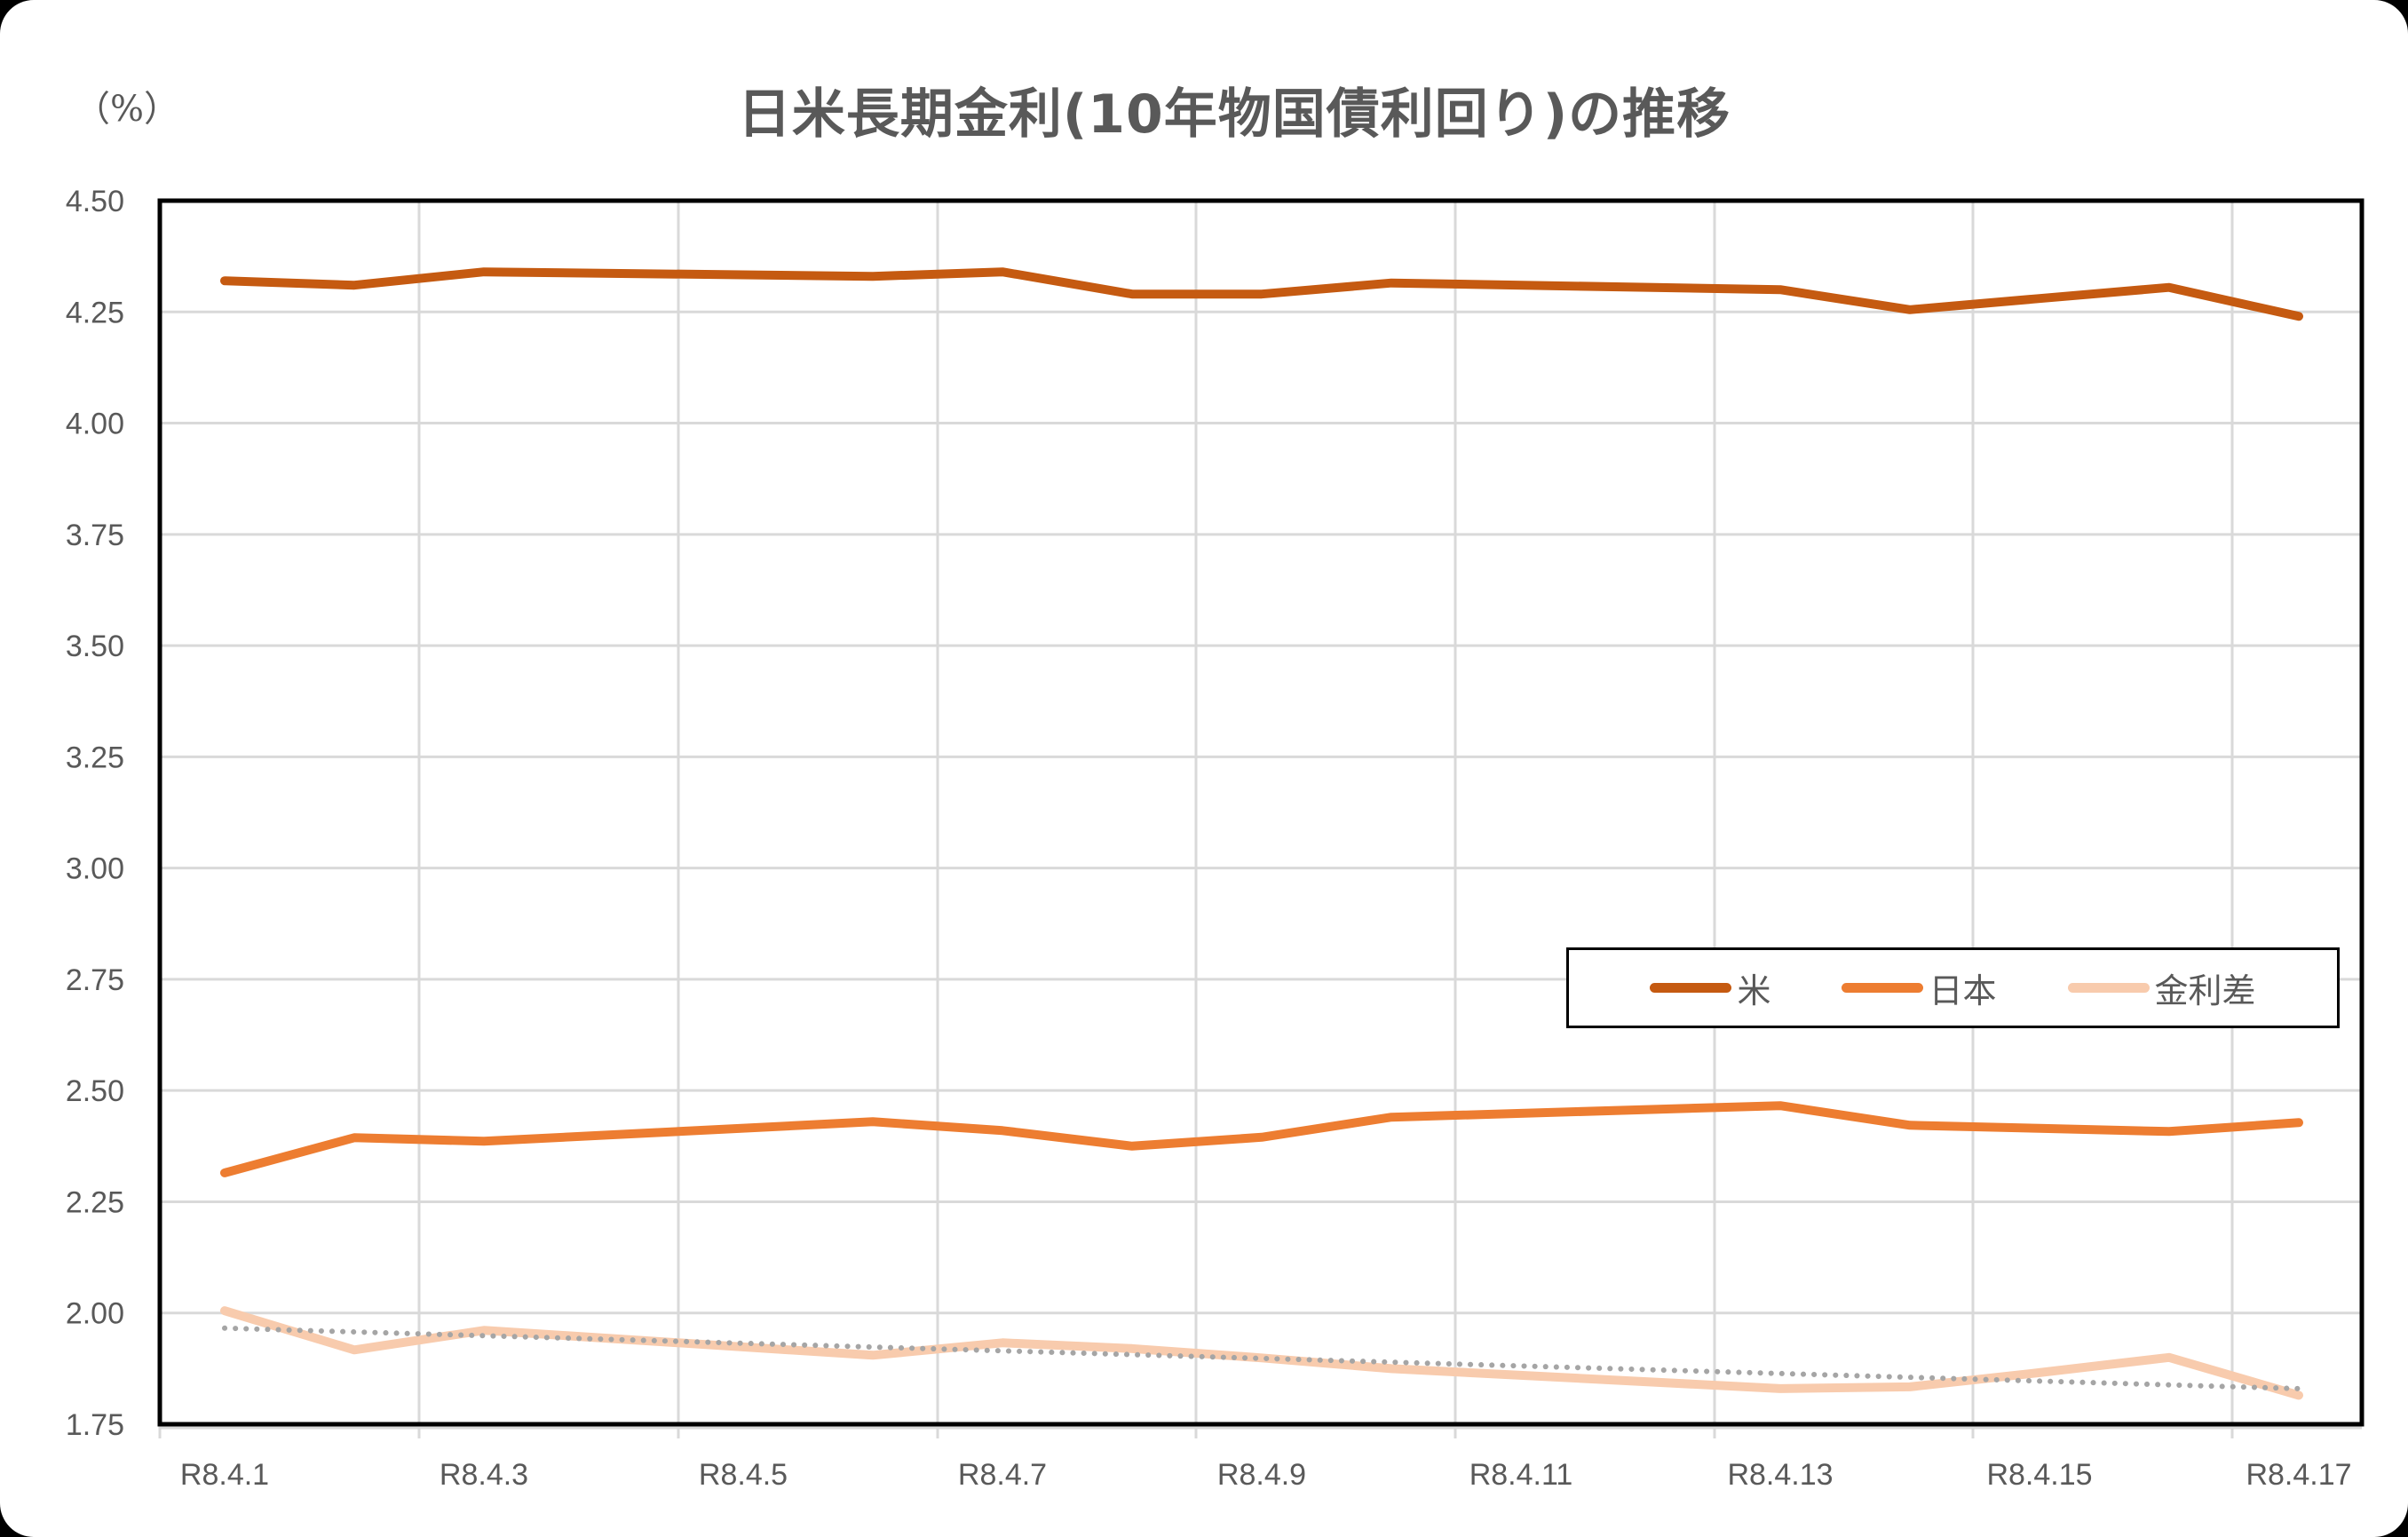  What do you see at coordinates (2108, 988) in the screenshot?
I see `legend-swatch-spread` at bounding box center [2108, 988].